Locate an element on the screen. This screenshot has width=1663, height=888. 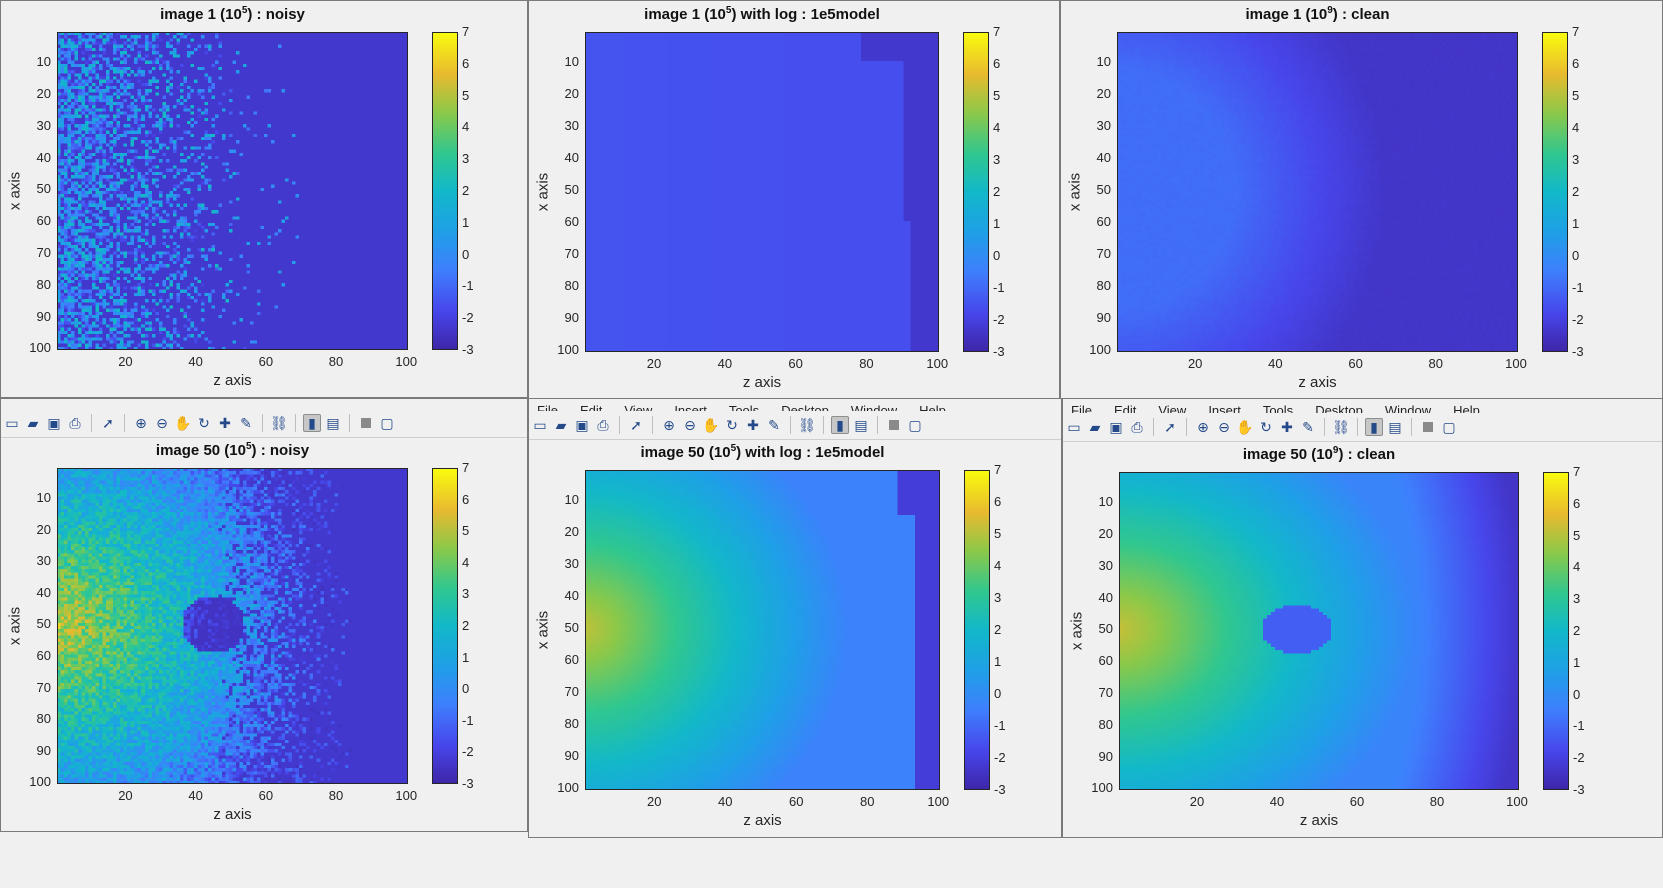
heatmap-image is located at coordinates (762, 630).